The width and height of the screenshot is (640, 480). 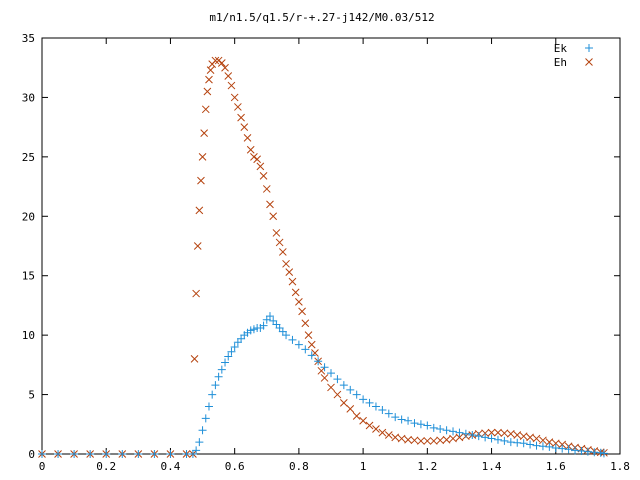 I want to click on x-tick-label: 0.6, so click(x=235, y=466).